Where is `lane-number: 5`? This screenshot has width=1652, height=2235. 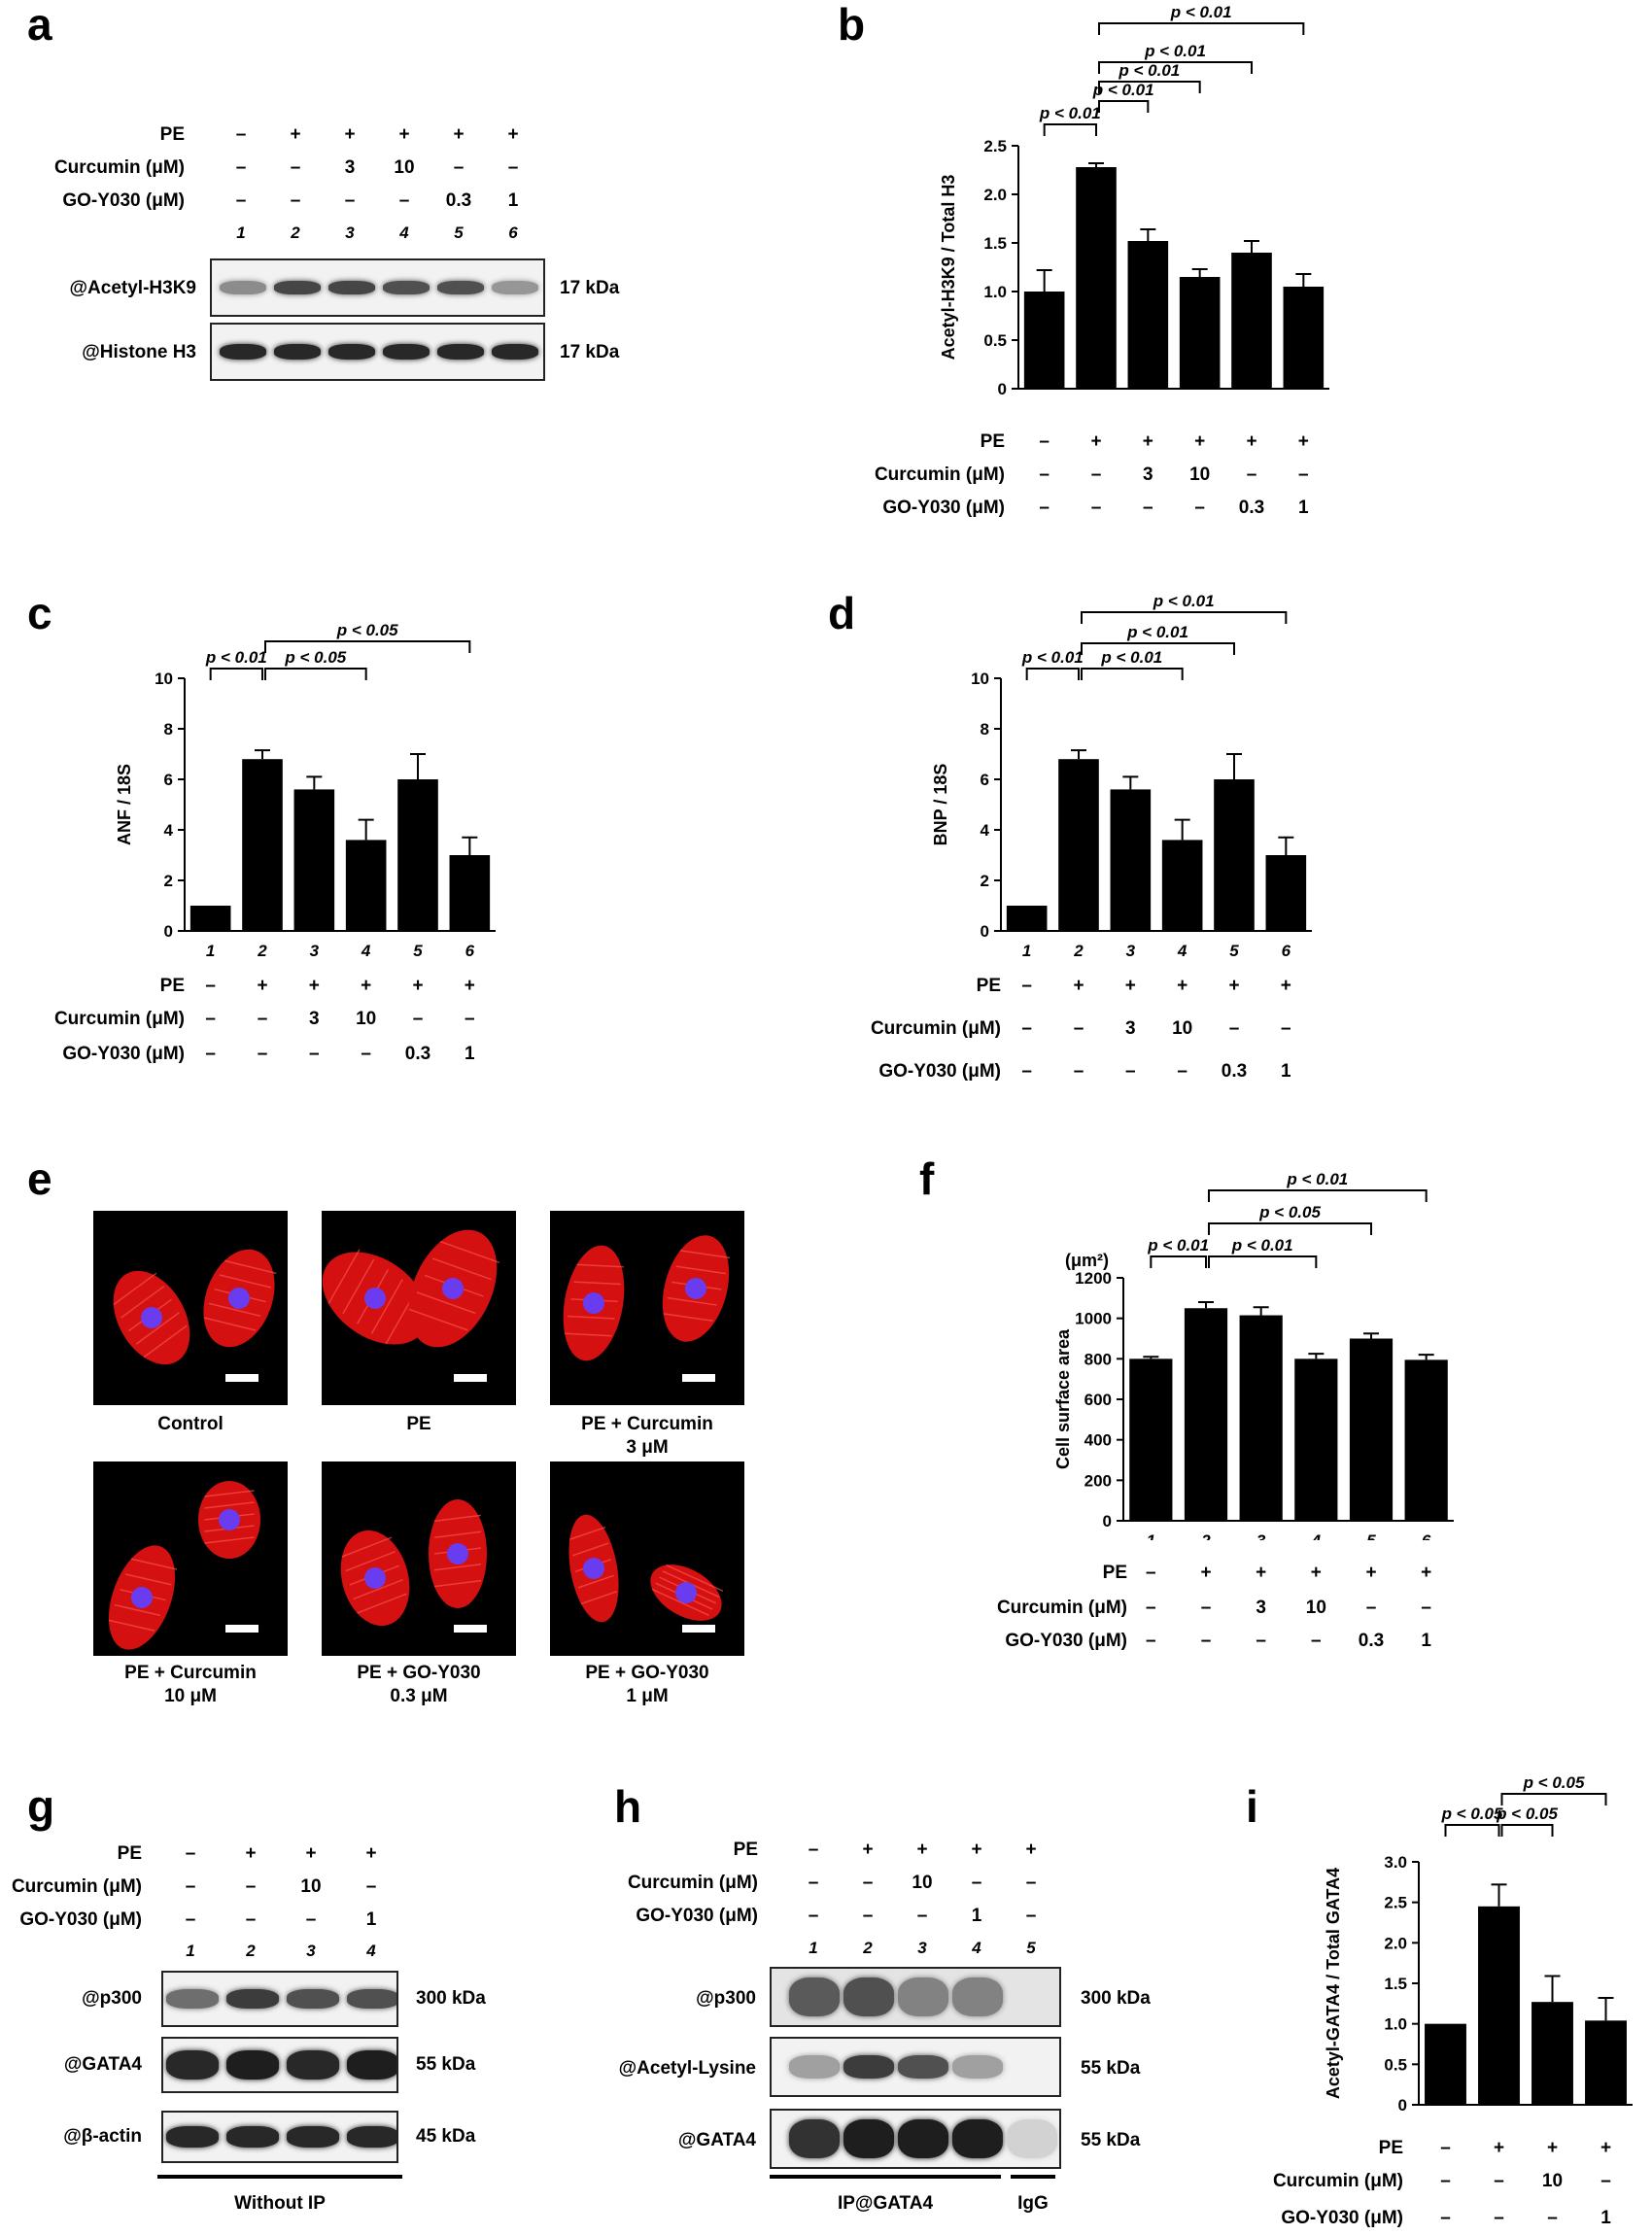 lane-number: 5 is located at coordinates (1031, 1948).